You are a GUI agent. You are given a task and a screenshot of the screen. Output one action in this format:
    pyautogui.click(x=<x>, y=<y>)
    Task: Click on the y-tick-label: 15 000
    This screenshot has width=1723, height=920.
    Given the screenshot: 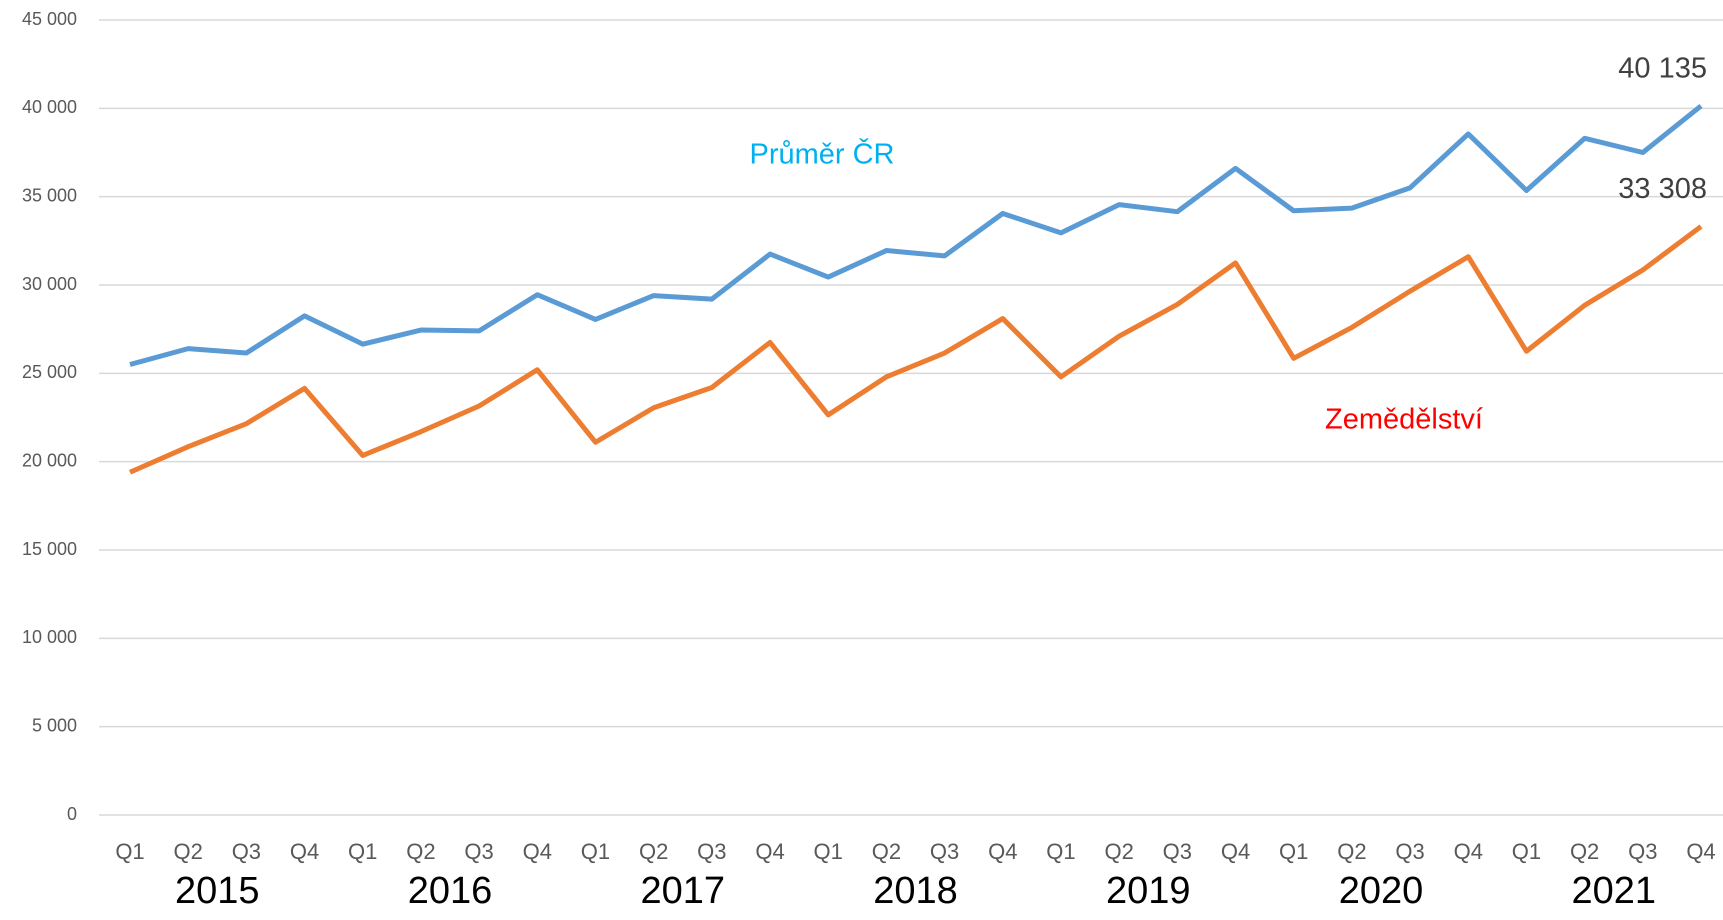 What is the action you would take?
    pyautogui.click(x=49, y=549)
    